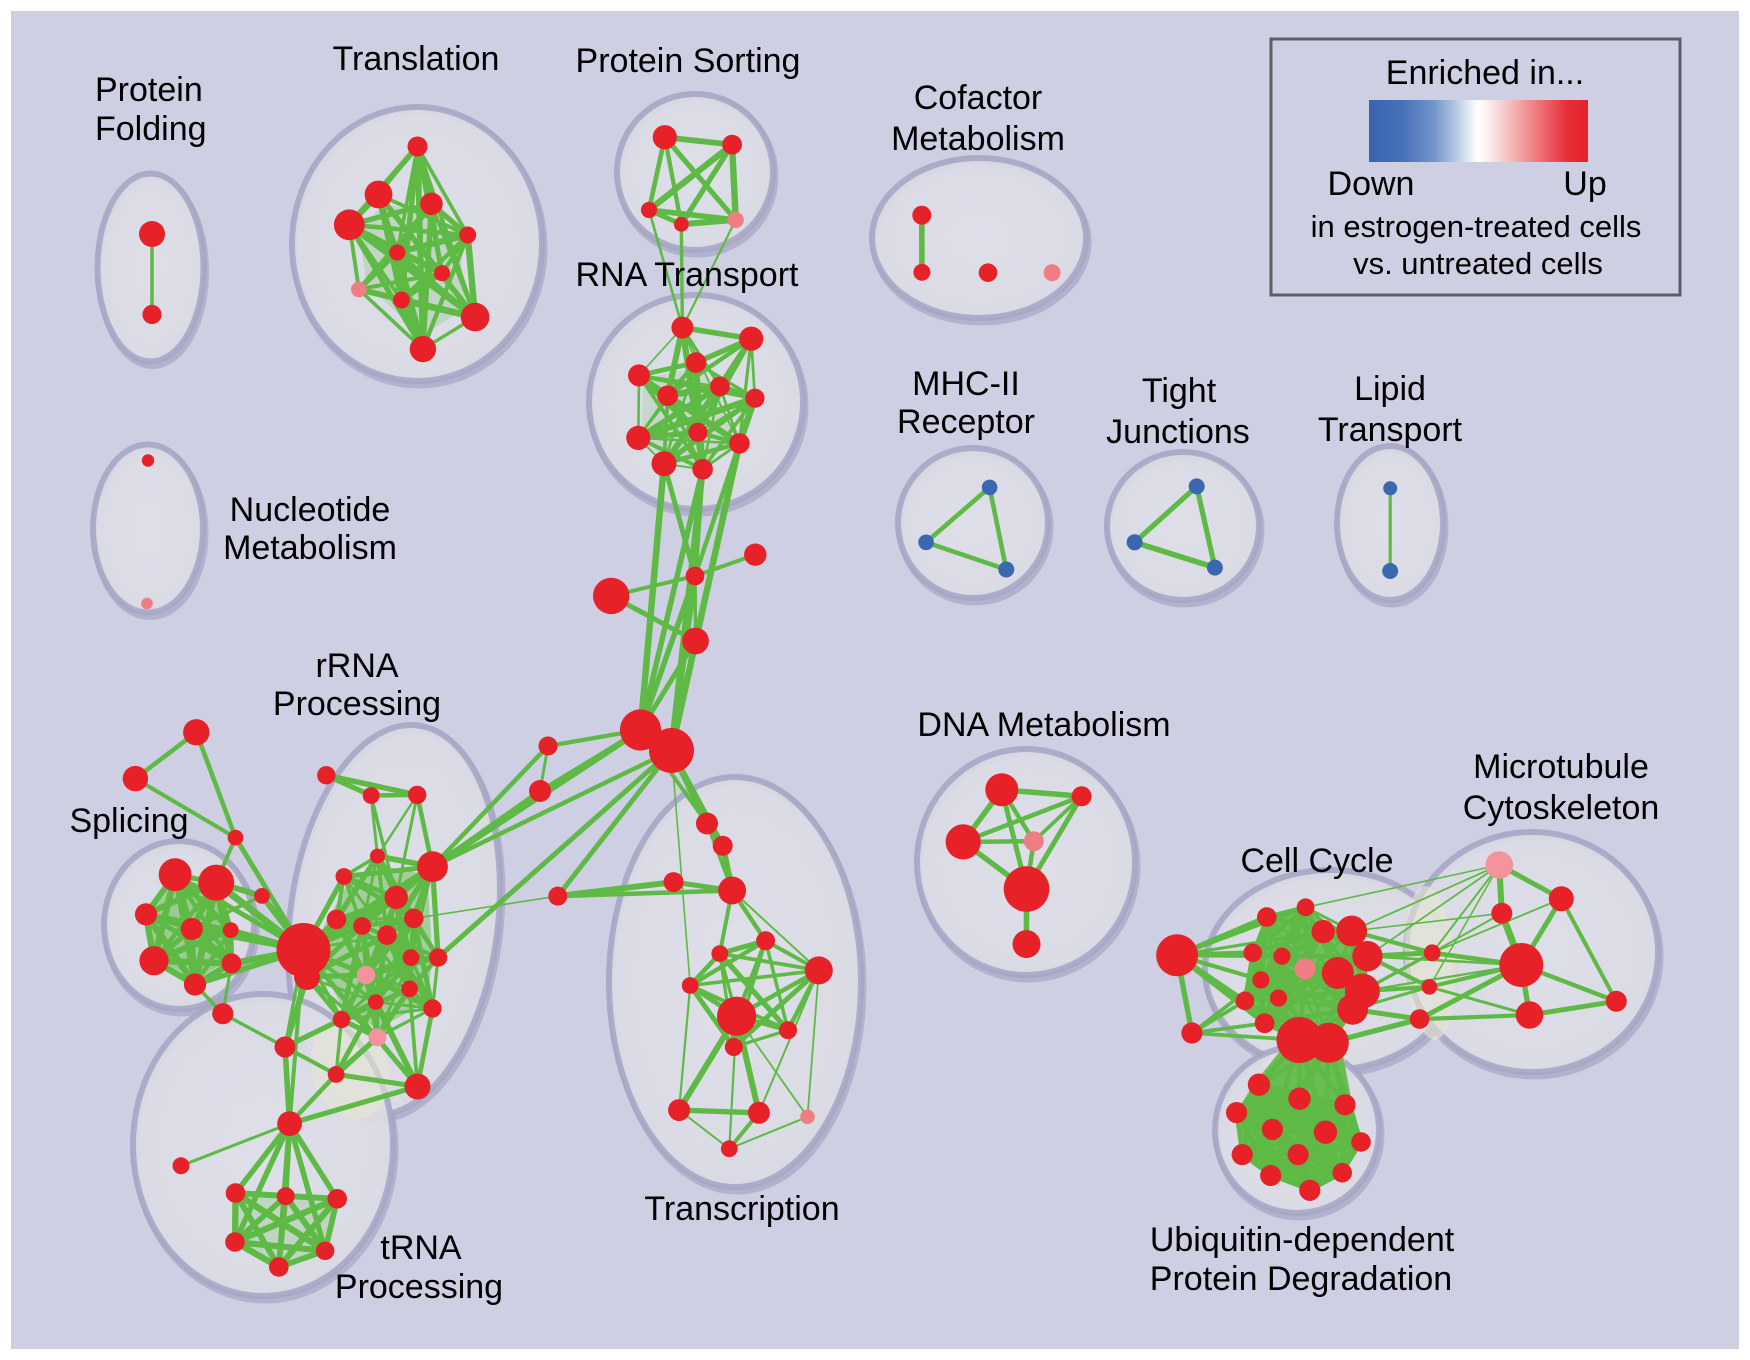 Image resolution: width=1750 pixels, height=1360 pixels. What do you see at coordinates (1478, 263) in the screenshot?
I see `svg-text: vs. untreated cells` at bounding box center [1478, 263].